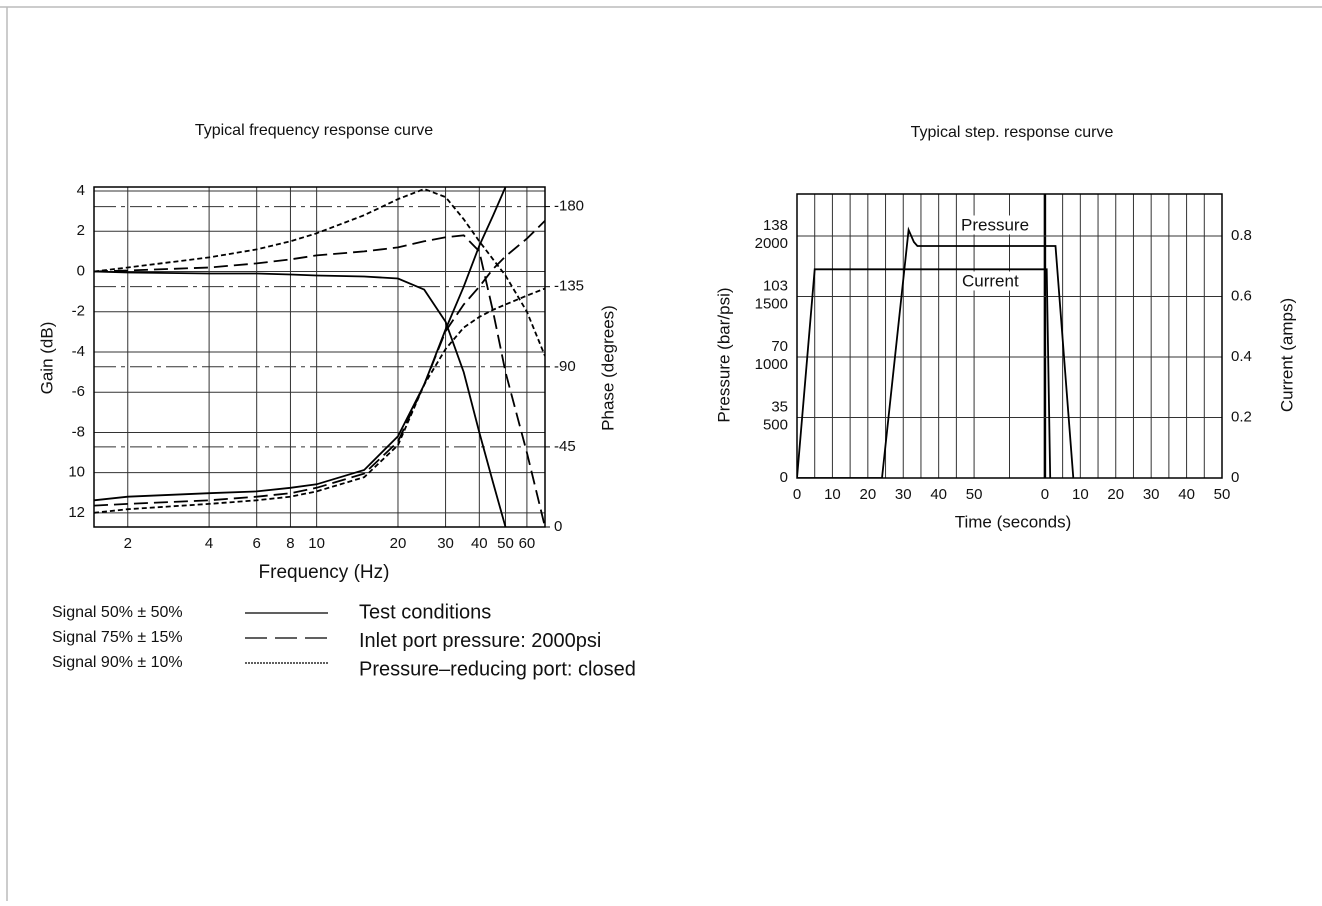 The height and width of the screenshot is (906, 1322). What do you see at coordinates (607, 368) in the screenshot?
I see `y2-axis-label: Phase (degrees)` at bounding box center [607, 368].